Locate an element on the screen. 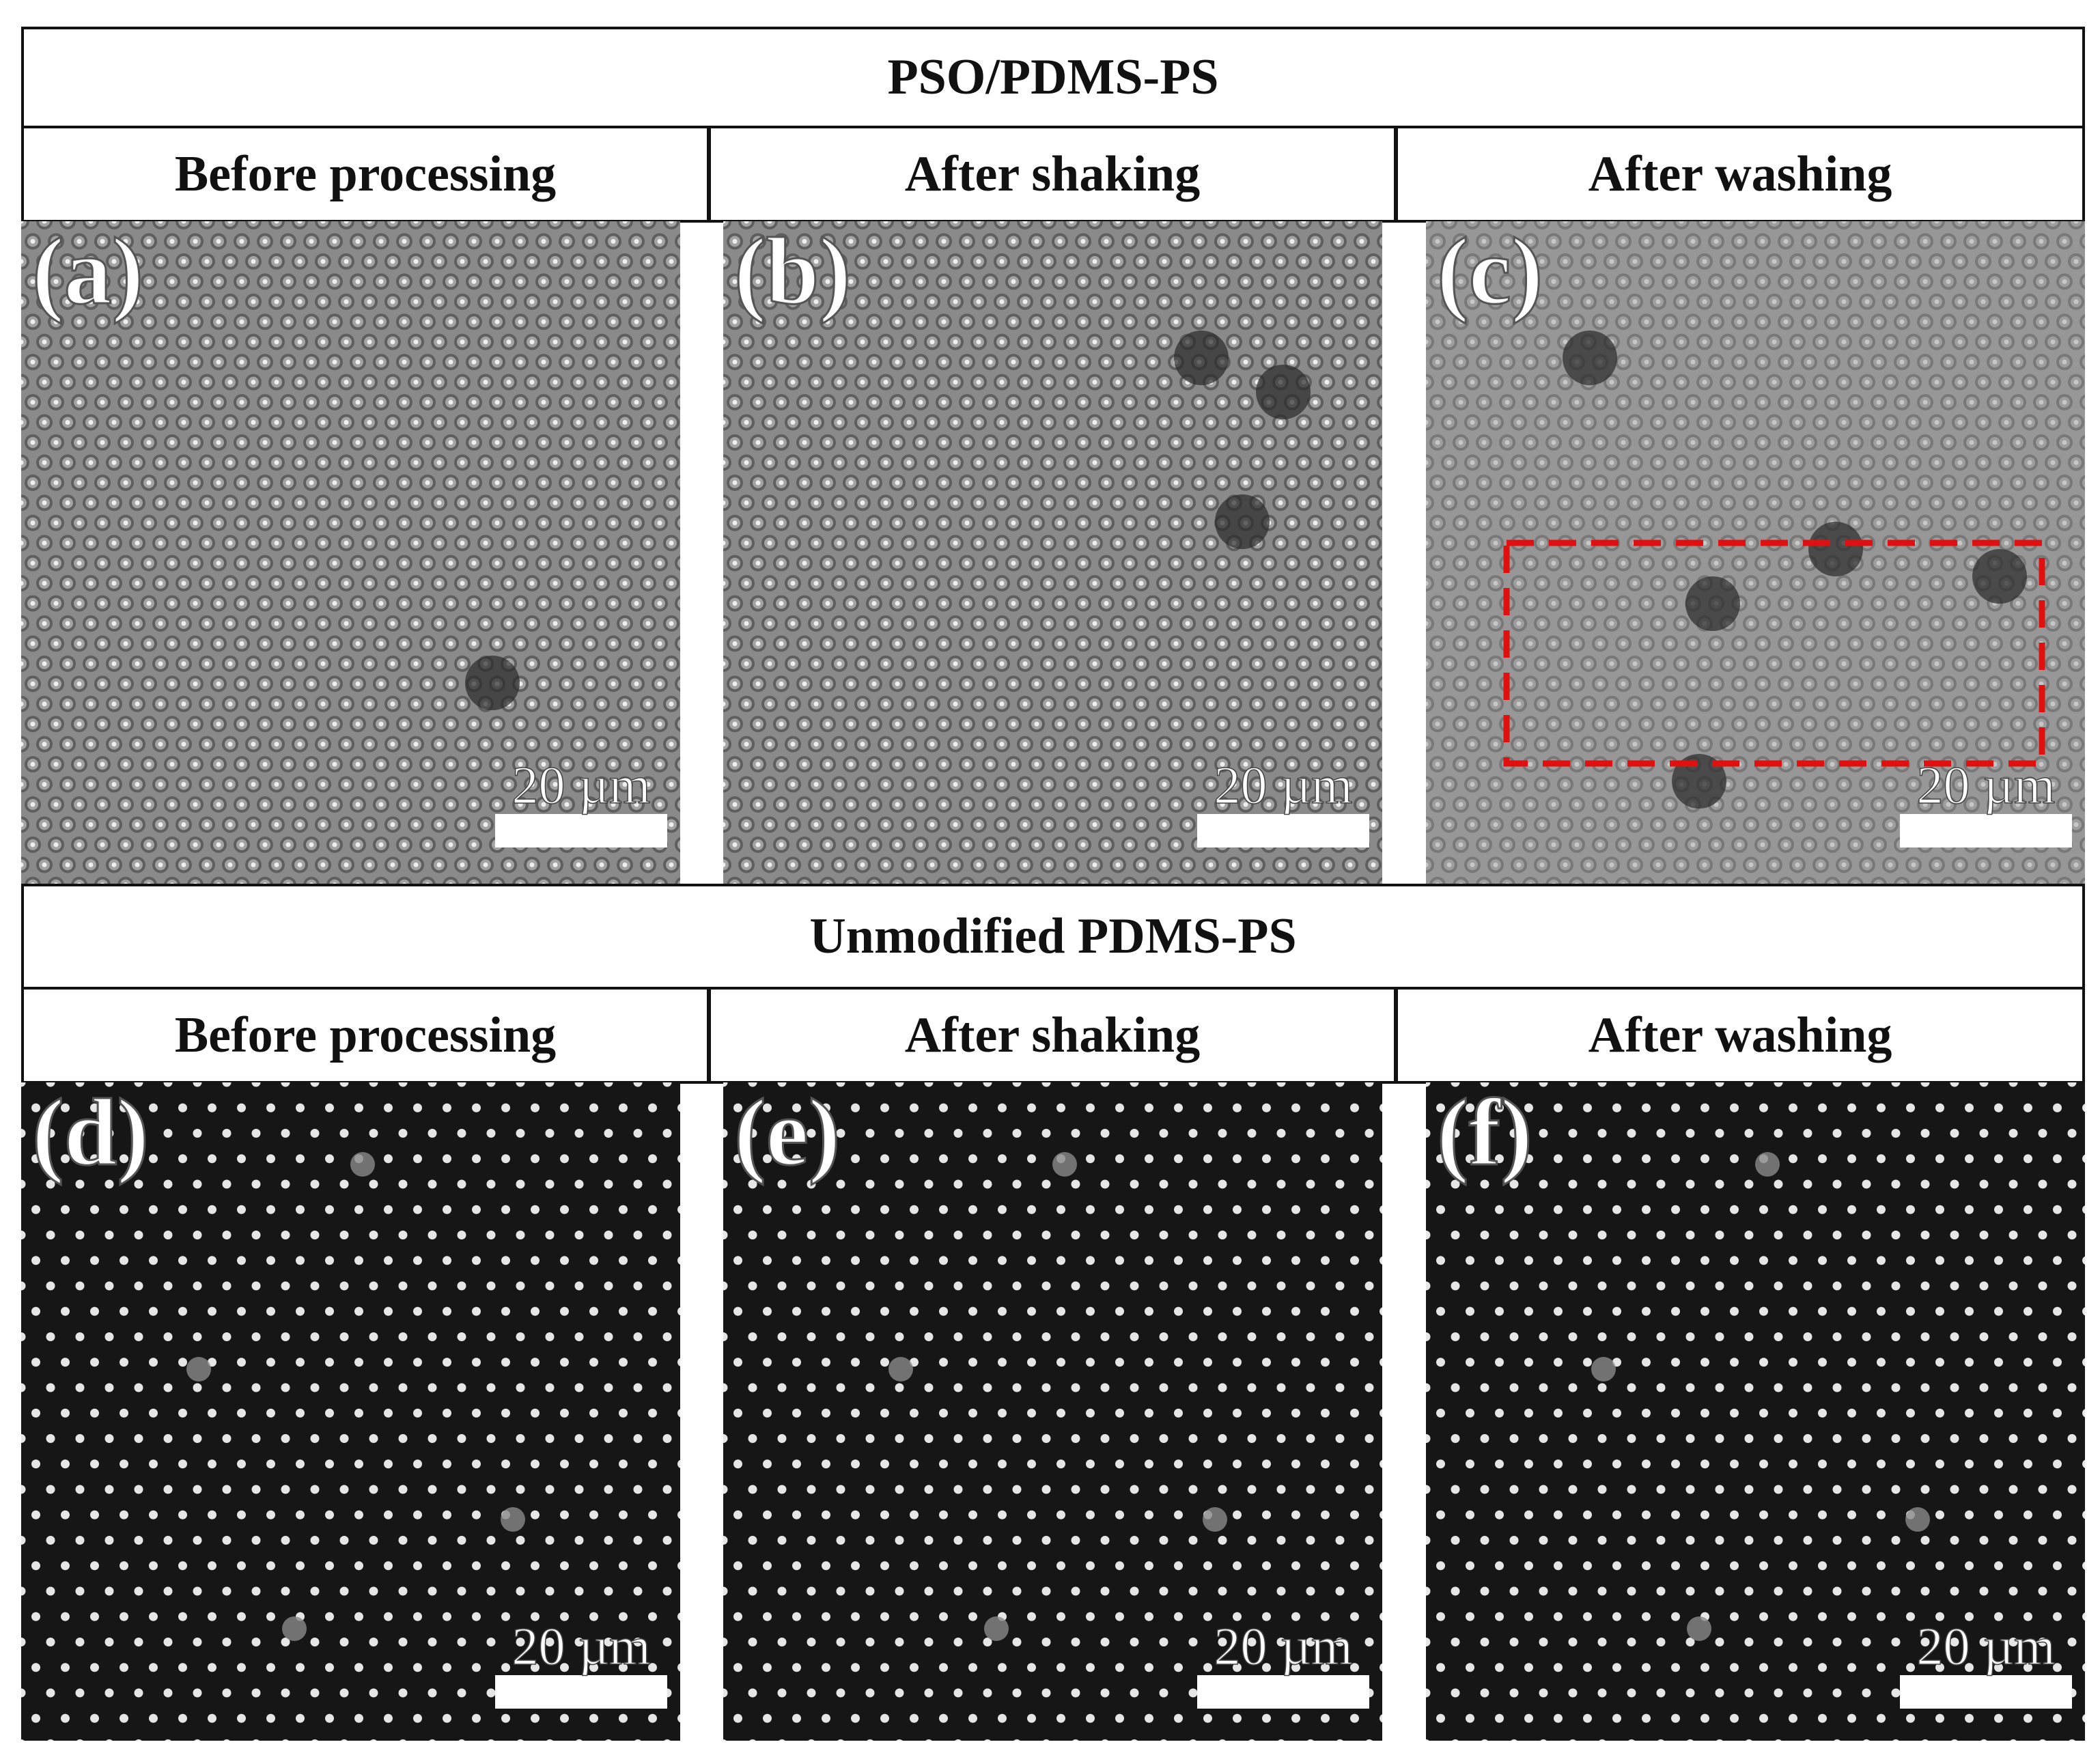 The image size is (2100, 1753). micrograph-panel: (c) 20 µm is located at coordinates (1755, 552).